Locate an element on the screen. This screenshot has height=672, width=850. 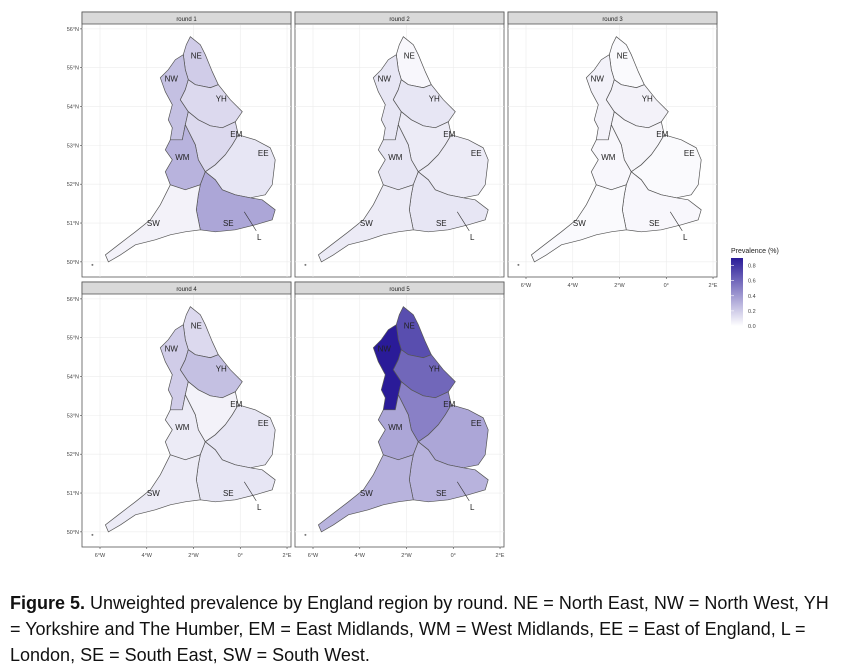
legend-tick-label: 0.2 is located at coordinates (752, 312).